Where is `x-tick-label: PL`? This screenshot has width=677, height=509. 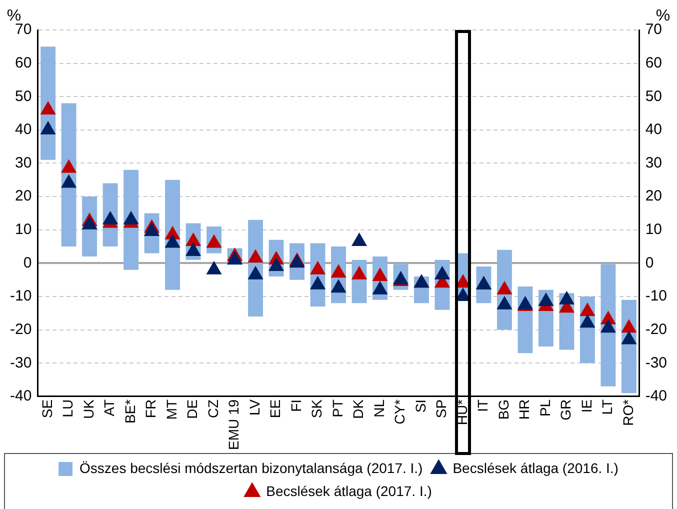 x-tick-label: PL is located at coordinates (544, 408).